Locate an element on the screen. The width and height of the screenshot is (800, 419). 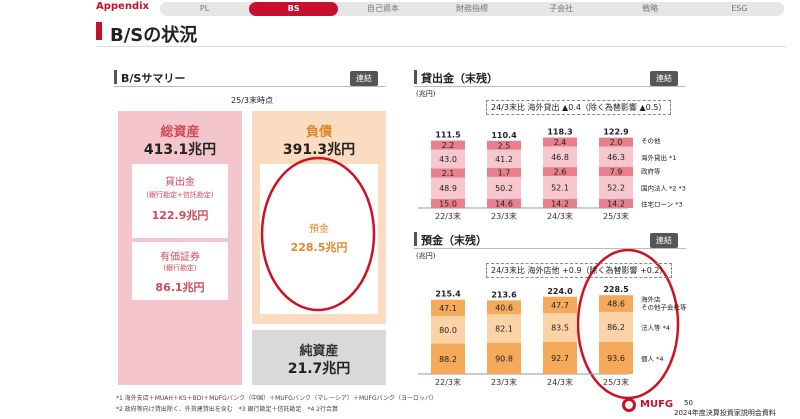
segment-label: 50.2 is located at coordinates (504, 188).